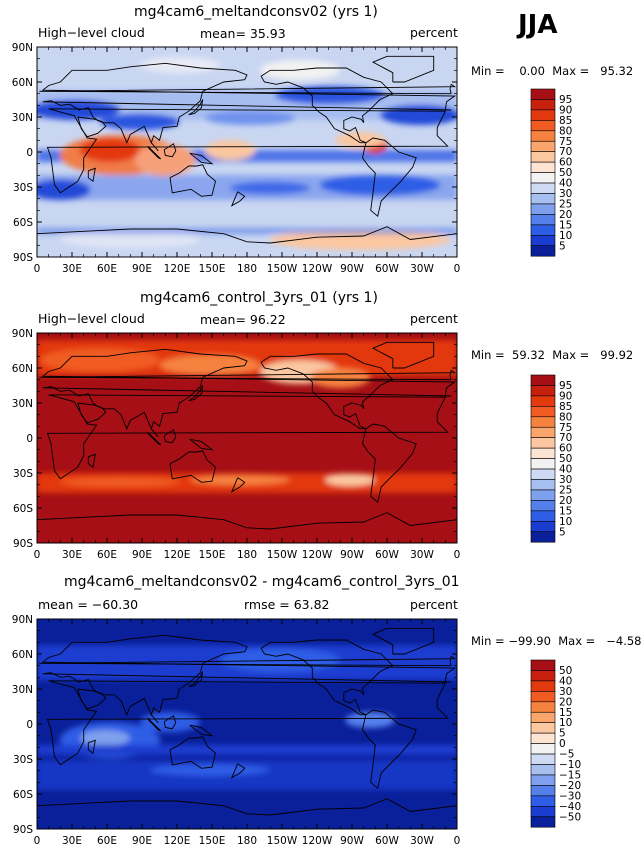  What do you see at coordinates (22, 655) in the screenshot?
I see `lat-tick-label: 60N` at bounding box center [22, 655].